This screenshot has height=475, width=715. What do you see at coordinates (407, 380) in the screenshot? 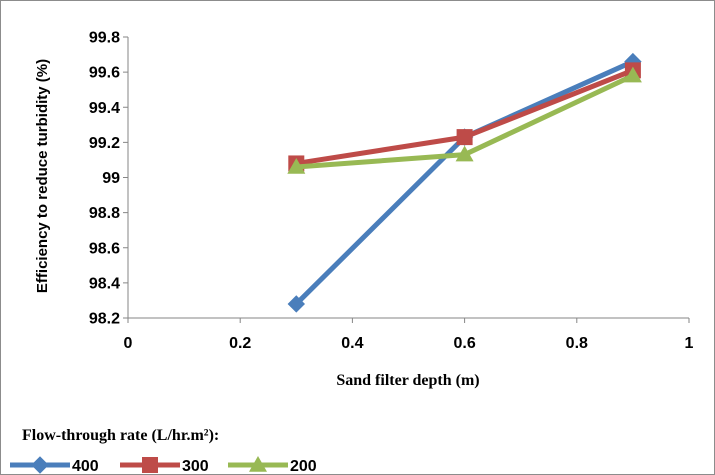
I see `x-axis-label: Sand filter depth (m)` at bounding box center [407, 380].